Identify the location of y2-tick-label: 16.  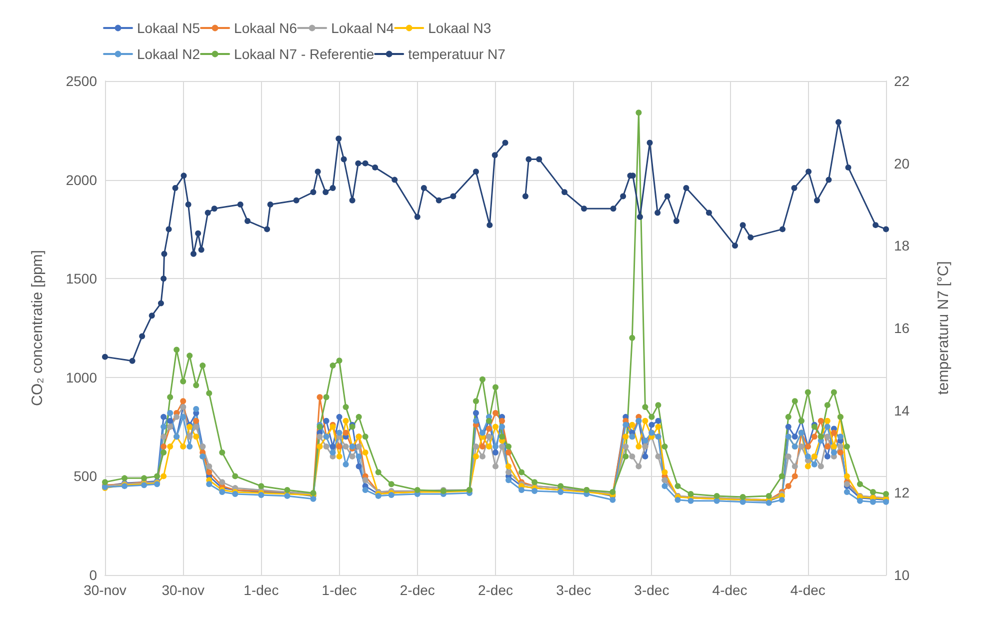
(902, 328).